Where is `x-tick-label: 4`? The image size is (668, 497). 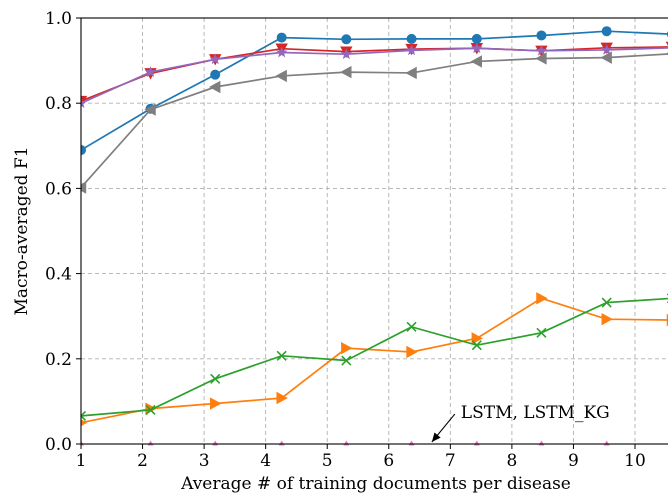 x-tick-label: 4 is located at coordinates (265, 461).